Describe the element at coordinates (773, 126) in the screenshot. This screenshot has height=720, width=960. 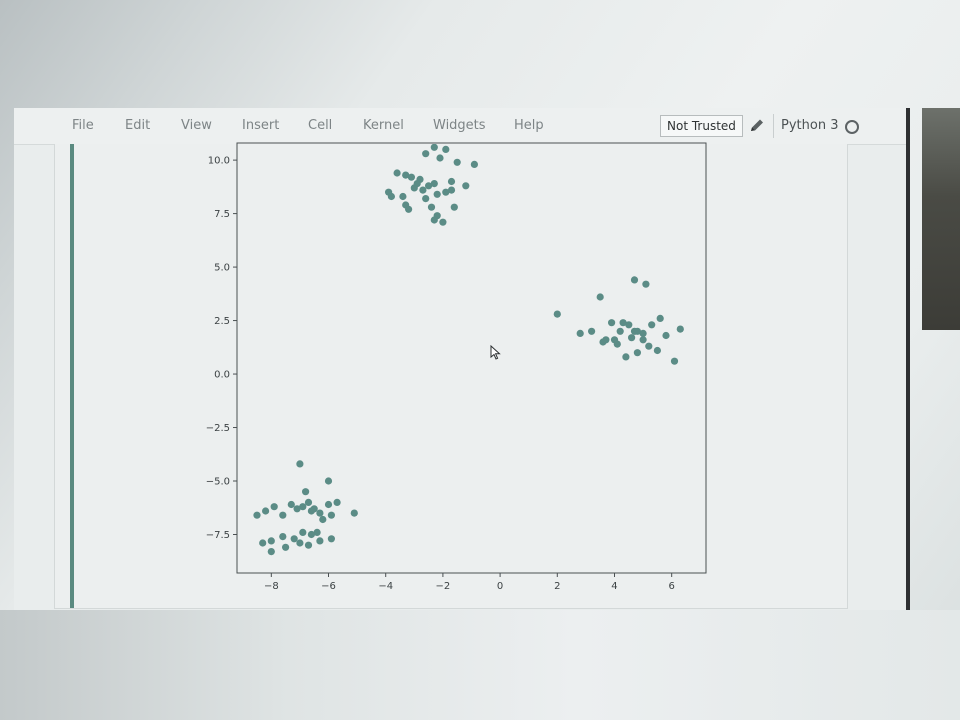
I see `kernel-separator` at that location.